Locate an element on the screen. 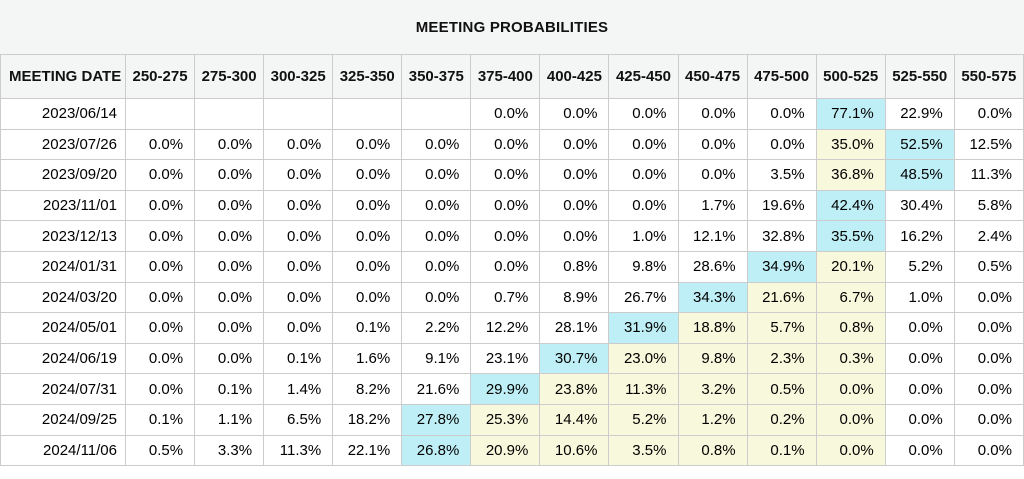 The image size is (1024, 479). probability-cell: 1.7% is located at coordinates (712, 205).